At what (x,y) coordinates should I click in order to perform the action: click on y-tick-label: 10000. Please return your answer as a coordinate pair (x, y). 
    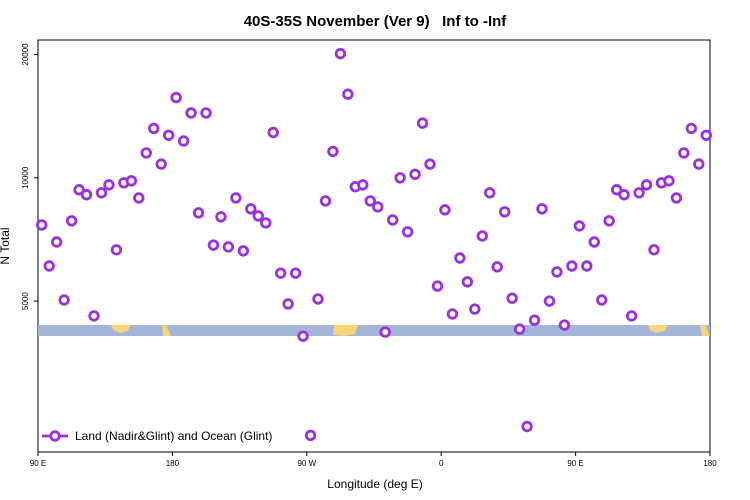
    Looking at the image, I should click on (25, 177).